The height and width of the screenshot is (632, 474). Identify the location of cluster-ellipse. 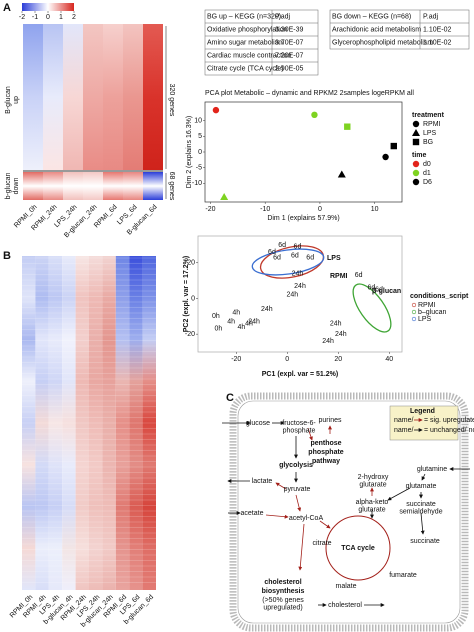
(288, 262).